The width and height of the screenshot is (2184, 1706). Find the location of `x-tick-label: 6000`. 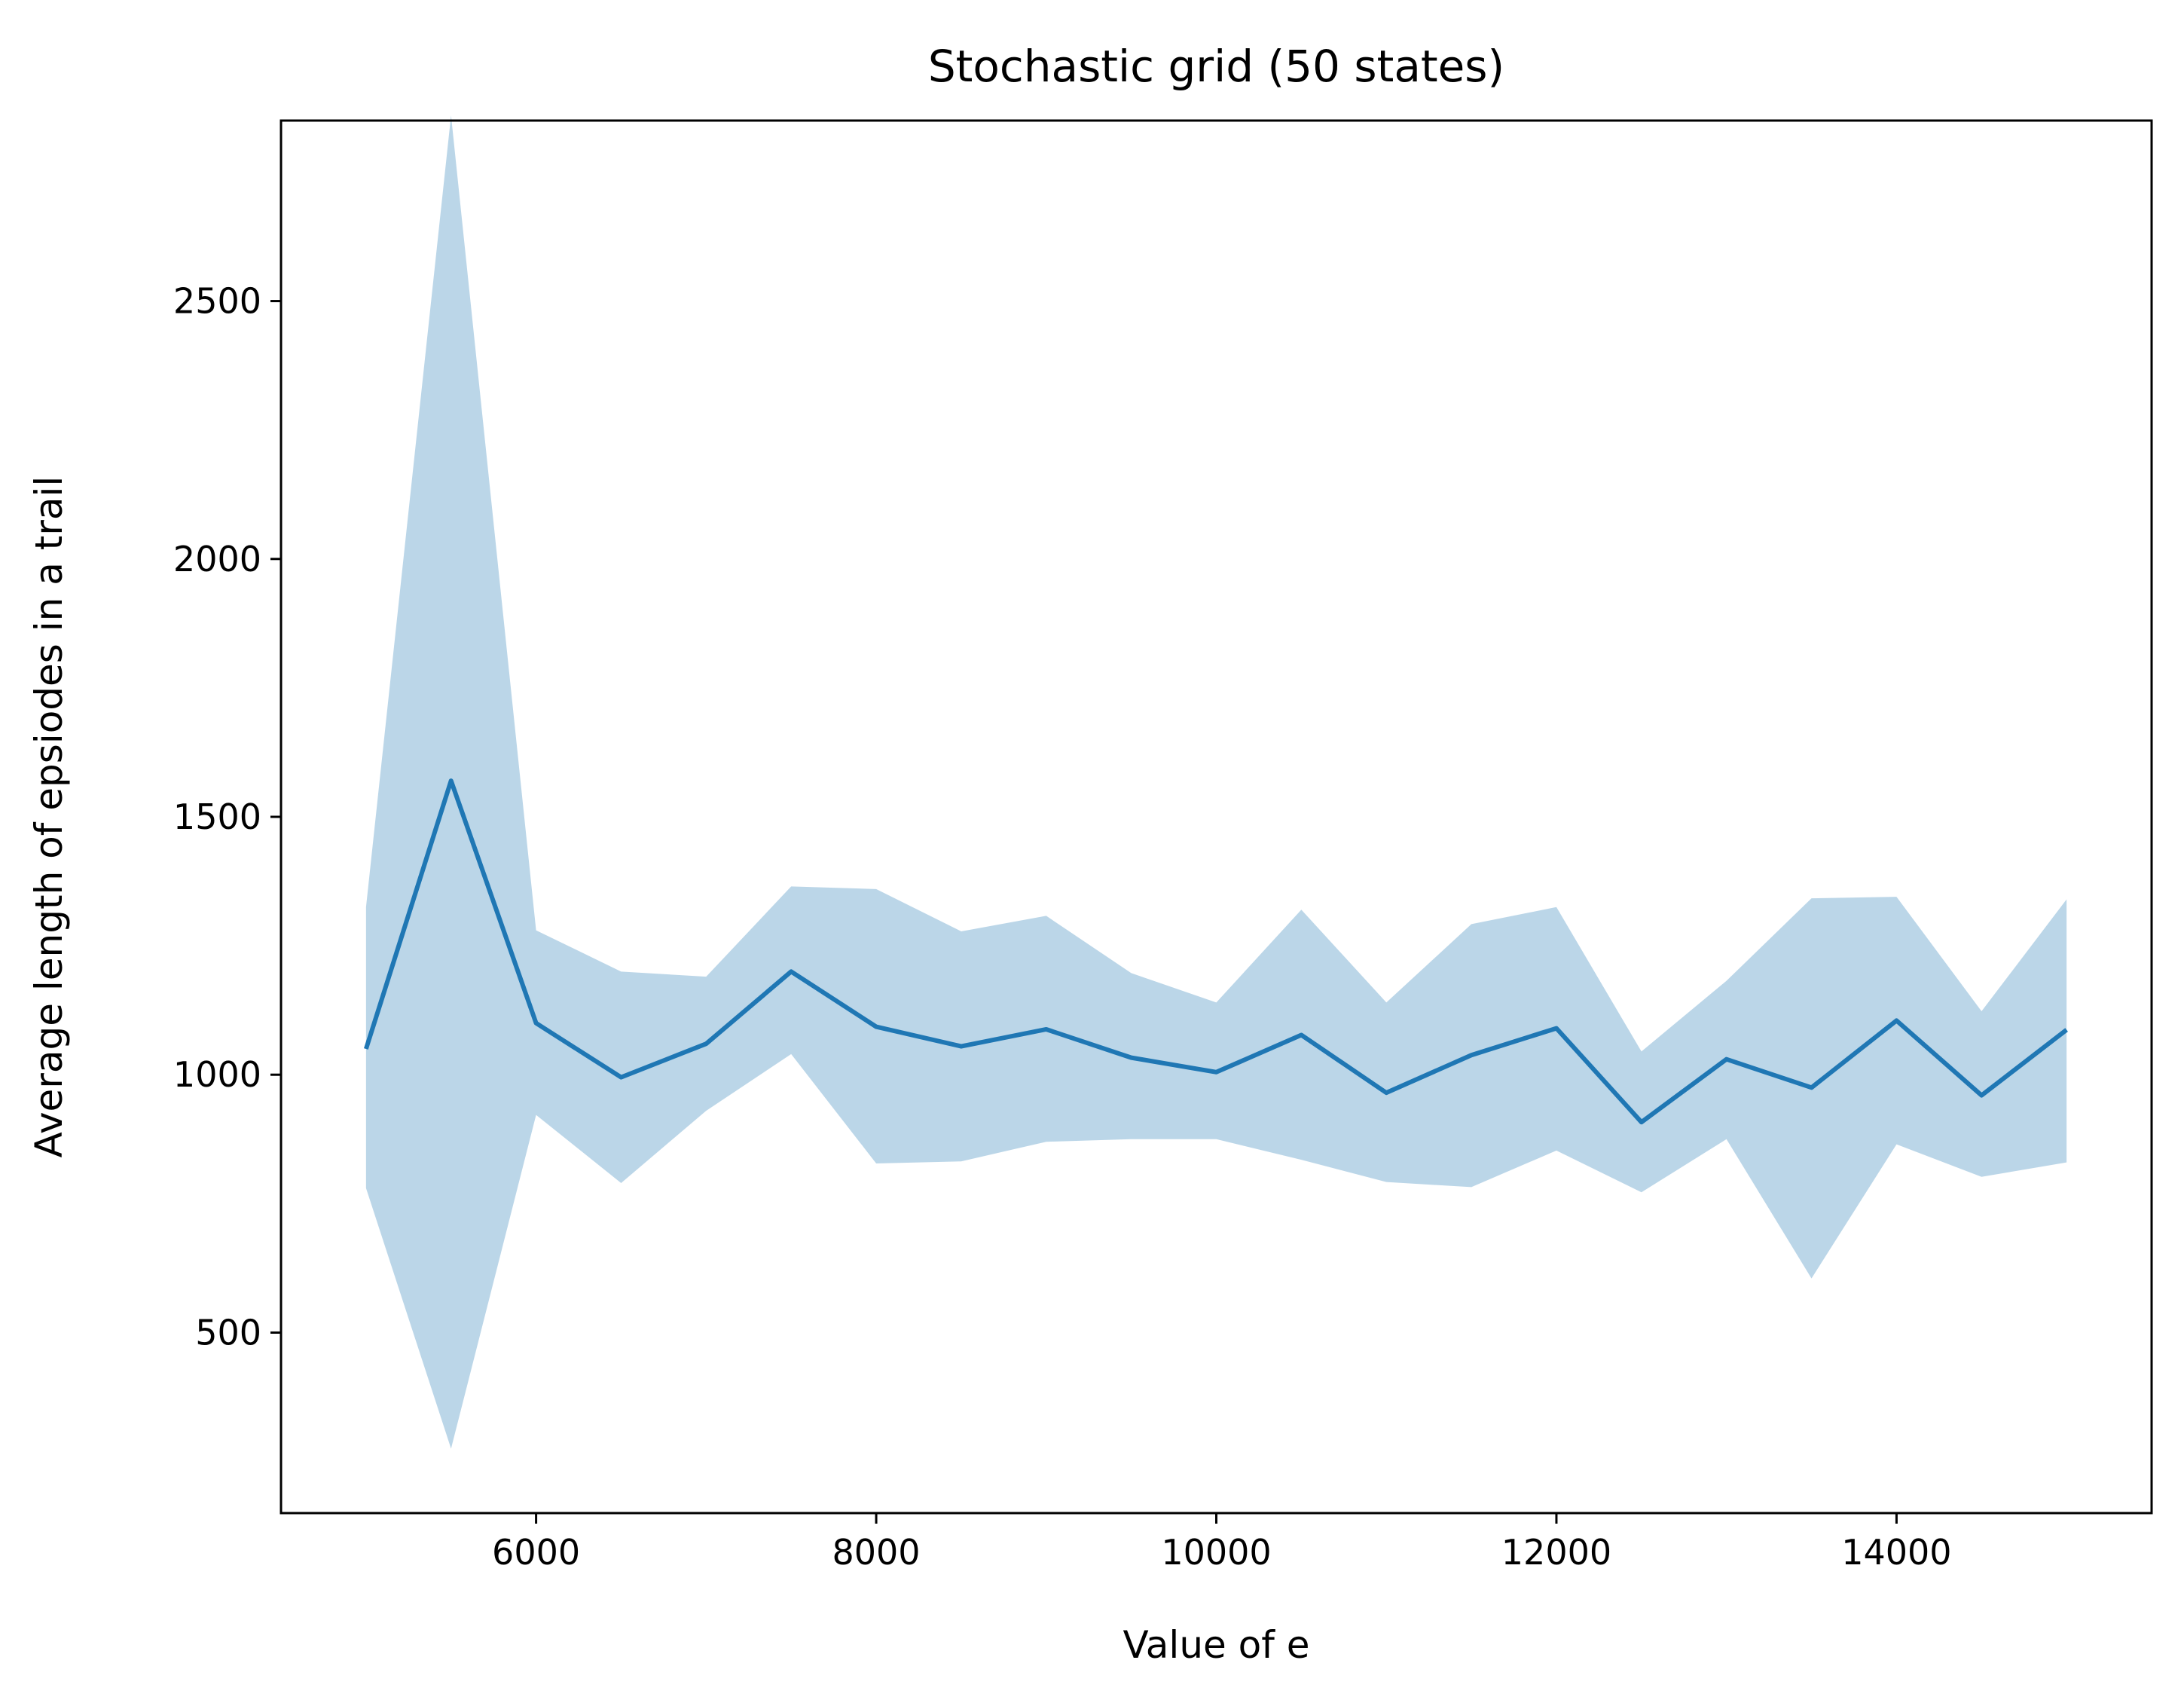

x-tick-label: 6000 is located at coordinates (536, 1552).